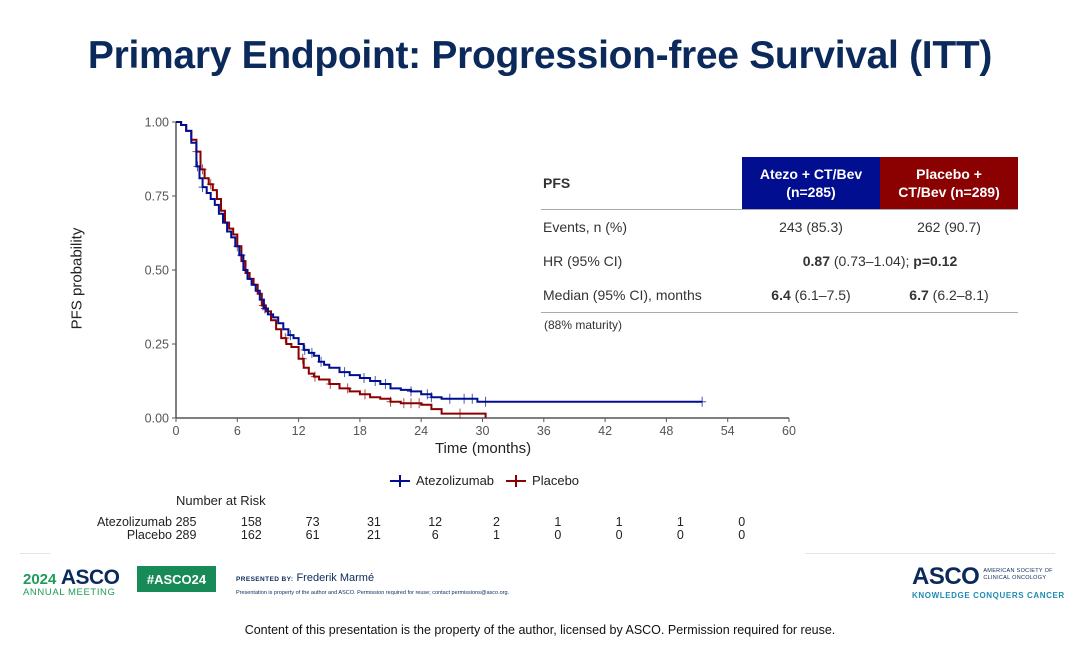  What do you see at coordinates (312, 522) in the screenshot?
I see `risk-value: 73` at bounding box center [312, 522].